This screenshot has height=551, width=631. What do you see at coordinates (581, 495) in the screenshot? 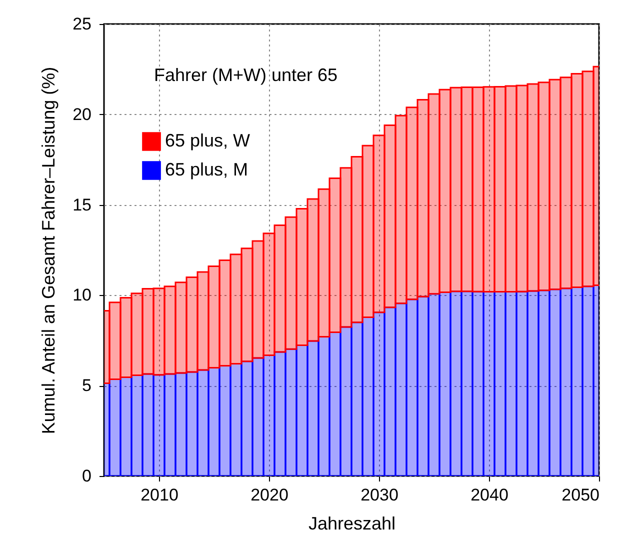
I see `x-tick-label: 2050` at bounding box center [581, 495].